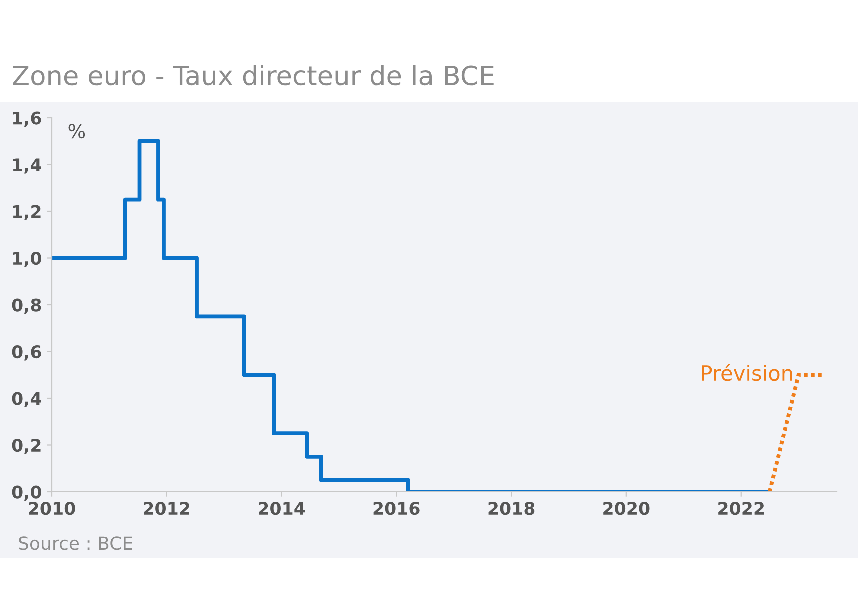  Describe the element at coordinates (27, 260) in the screenshot. I see `y-tick-label: 1,0` at that location.